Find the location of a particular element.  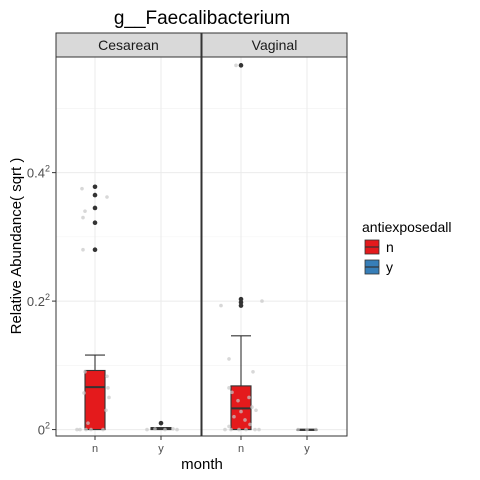

facet-strip-cesarean is located at coordinates (128, 45).